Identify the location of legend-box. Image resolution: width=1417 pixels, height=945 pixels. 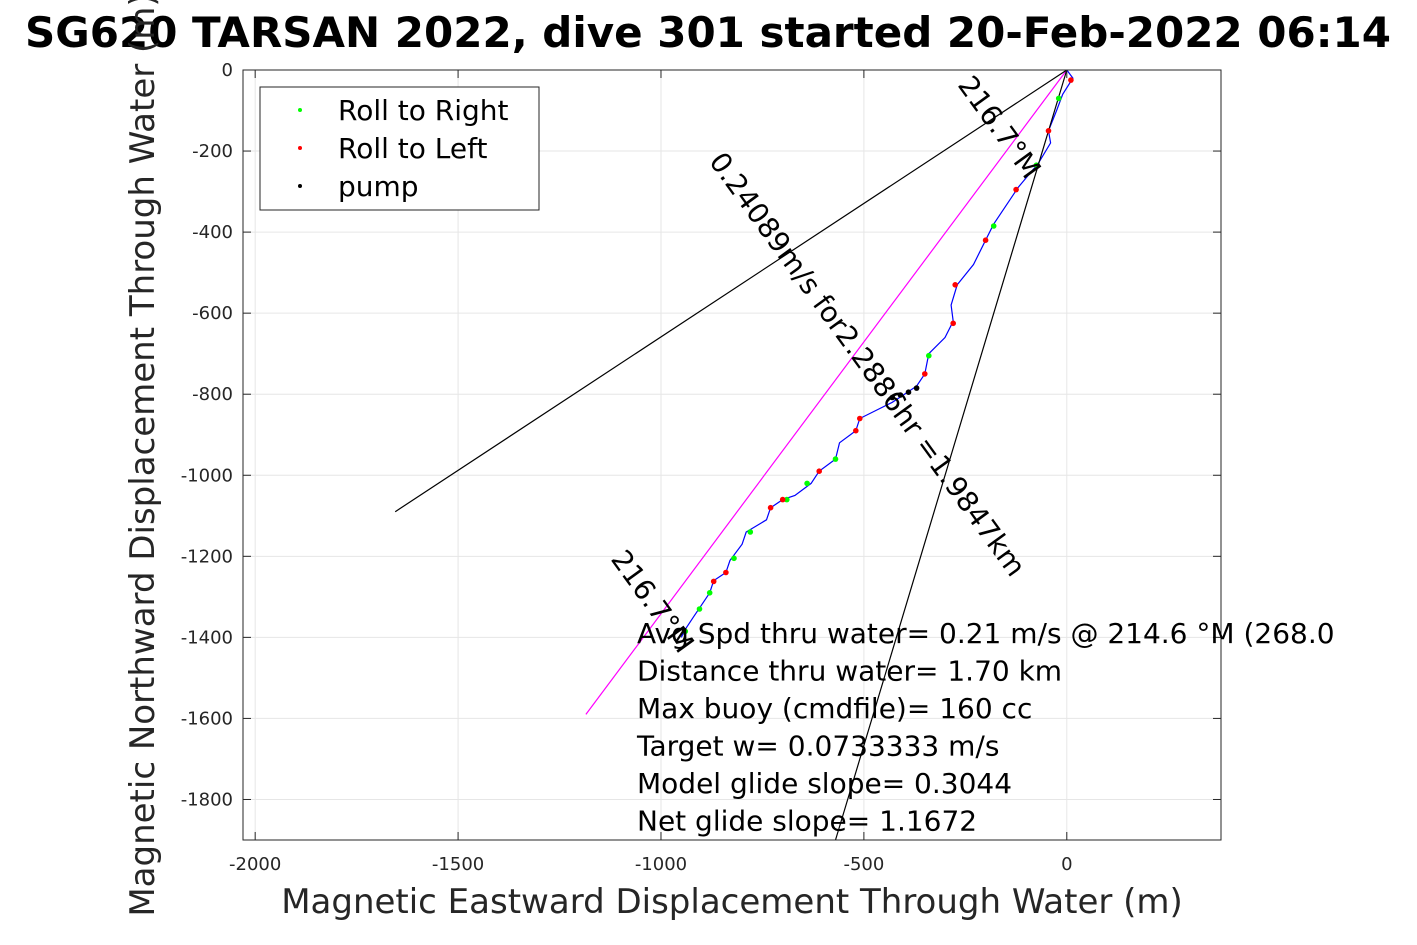
(399, 148).